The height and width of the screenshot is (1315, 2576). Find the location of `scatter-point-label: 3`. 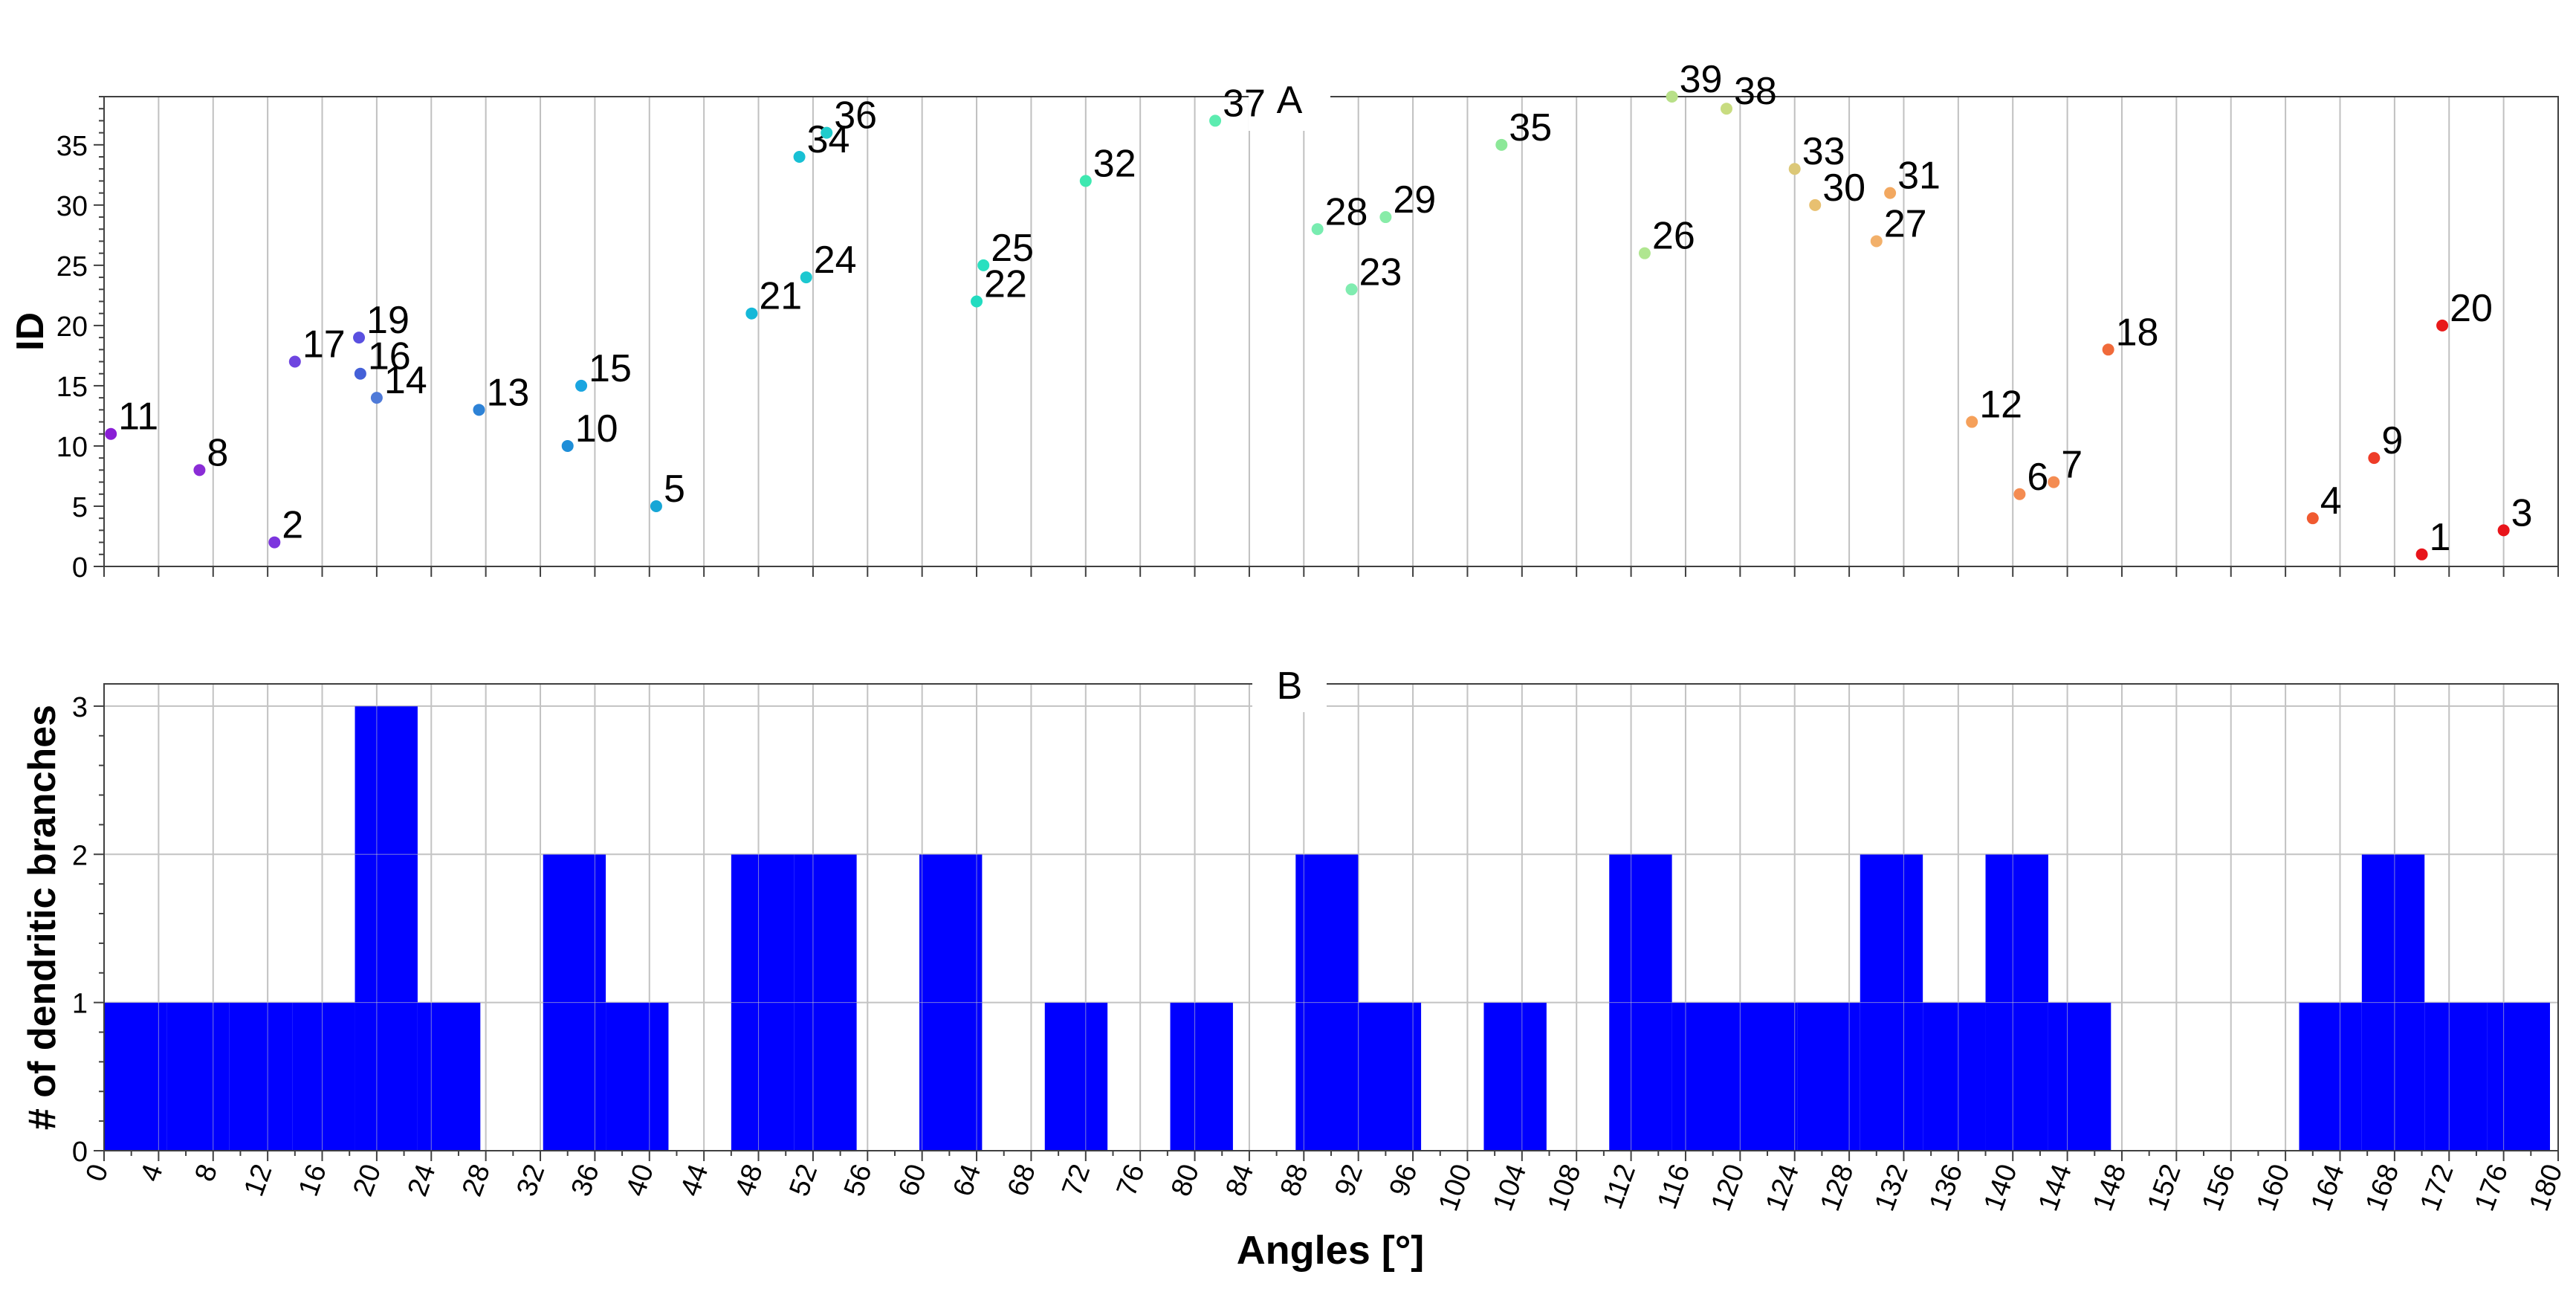

scatter-point-label: 3 is located at coordinates (2522, 512).